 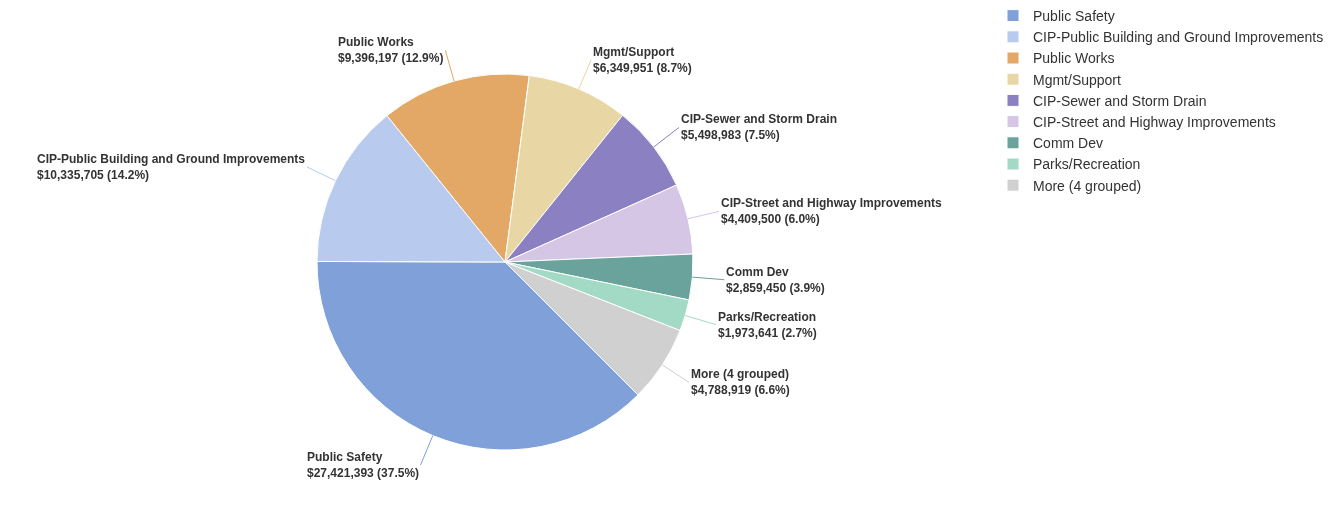 What do you see at coordinates (642, 67) in the screenshot?
I see `data-label: $6,349,951 (8.7%)` at bounding box center [642, 67].